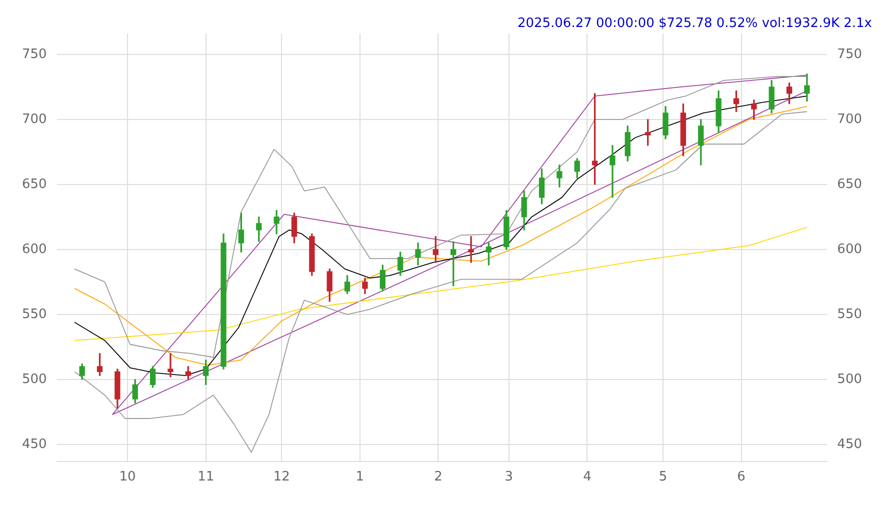 The height and width of the screenshot is (505, 884). I want to click on x-tick-label: 12, so click(281, 477).